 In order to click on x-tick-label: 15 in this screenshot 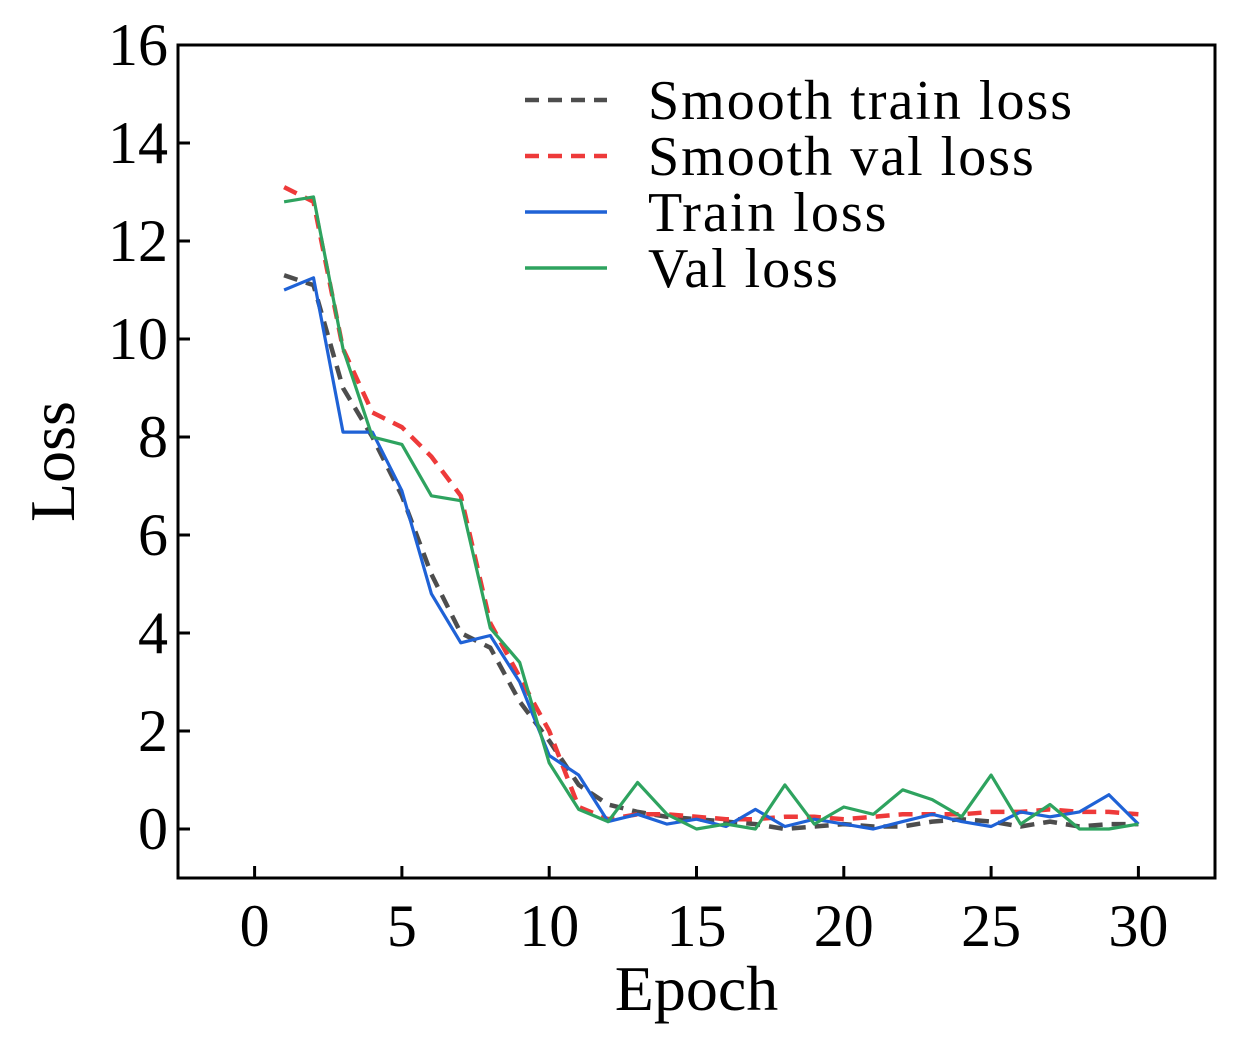, I will do `click(697, 926)`.